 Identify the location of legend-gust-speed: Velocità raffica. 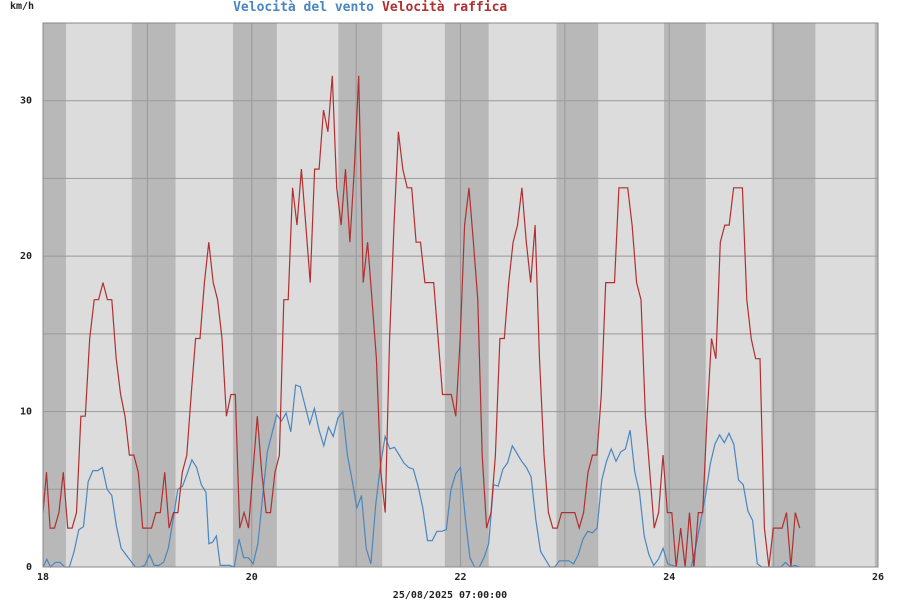
(444, 7).